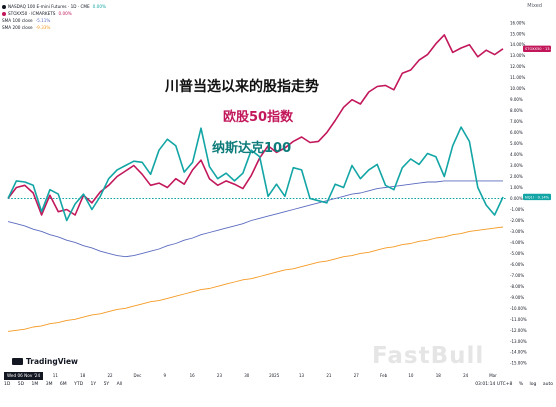  What do you see at coordinates (517, 33) in the screenshot?
I see `y-tick-label: 15.00%` at bounding box center [517, 33].